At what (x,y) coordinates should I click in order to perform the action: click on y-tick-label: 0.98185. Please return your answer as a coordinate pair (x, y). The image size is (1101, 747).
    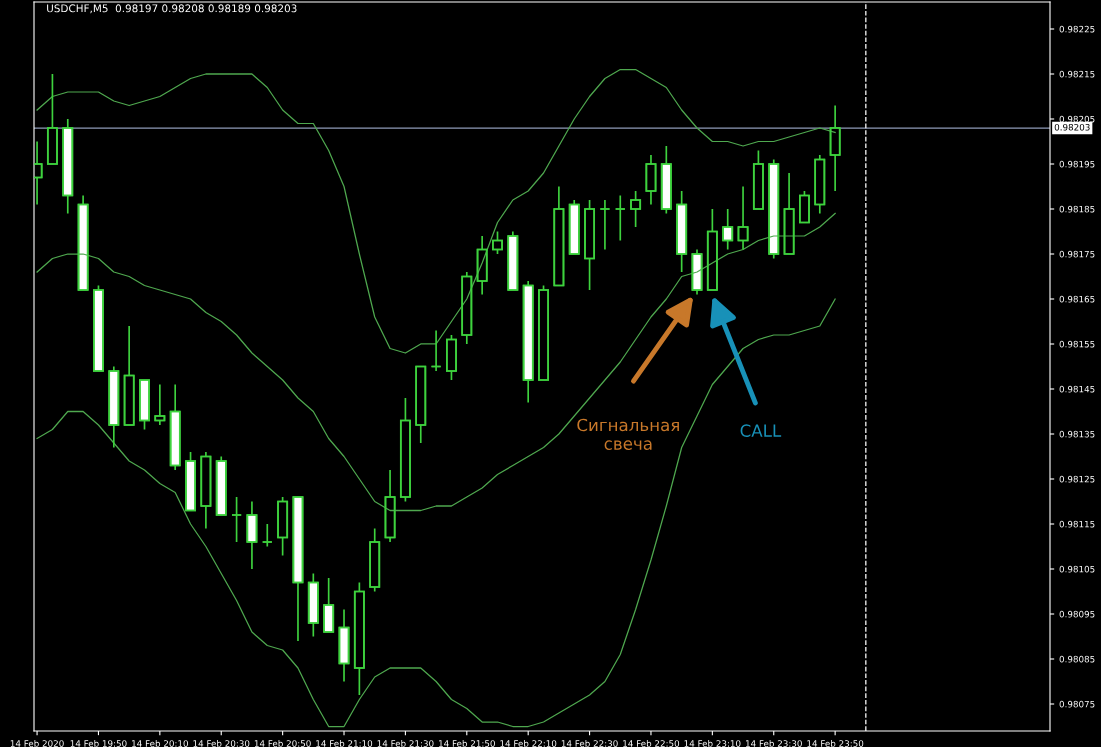
    Looking at the image, I should click on (1077, 209).